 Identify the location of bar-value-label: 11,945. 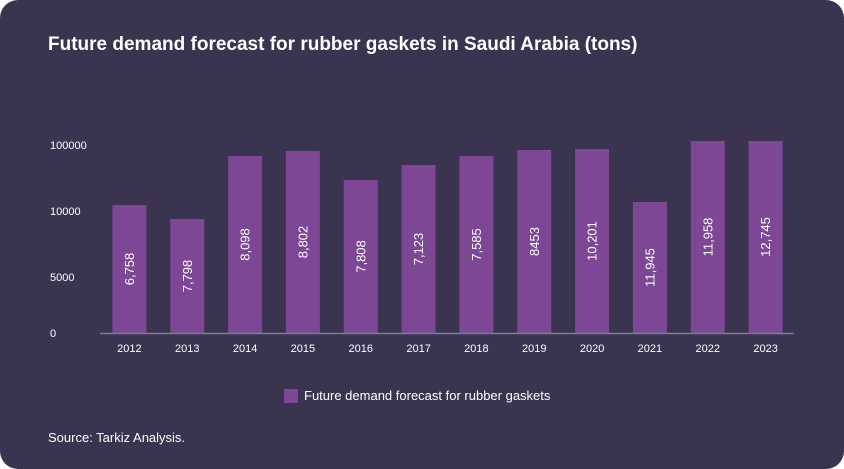
(649, 267).